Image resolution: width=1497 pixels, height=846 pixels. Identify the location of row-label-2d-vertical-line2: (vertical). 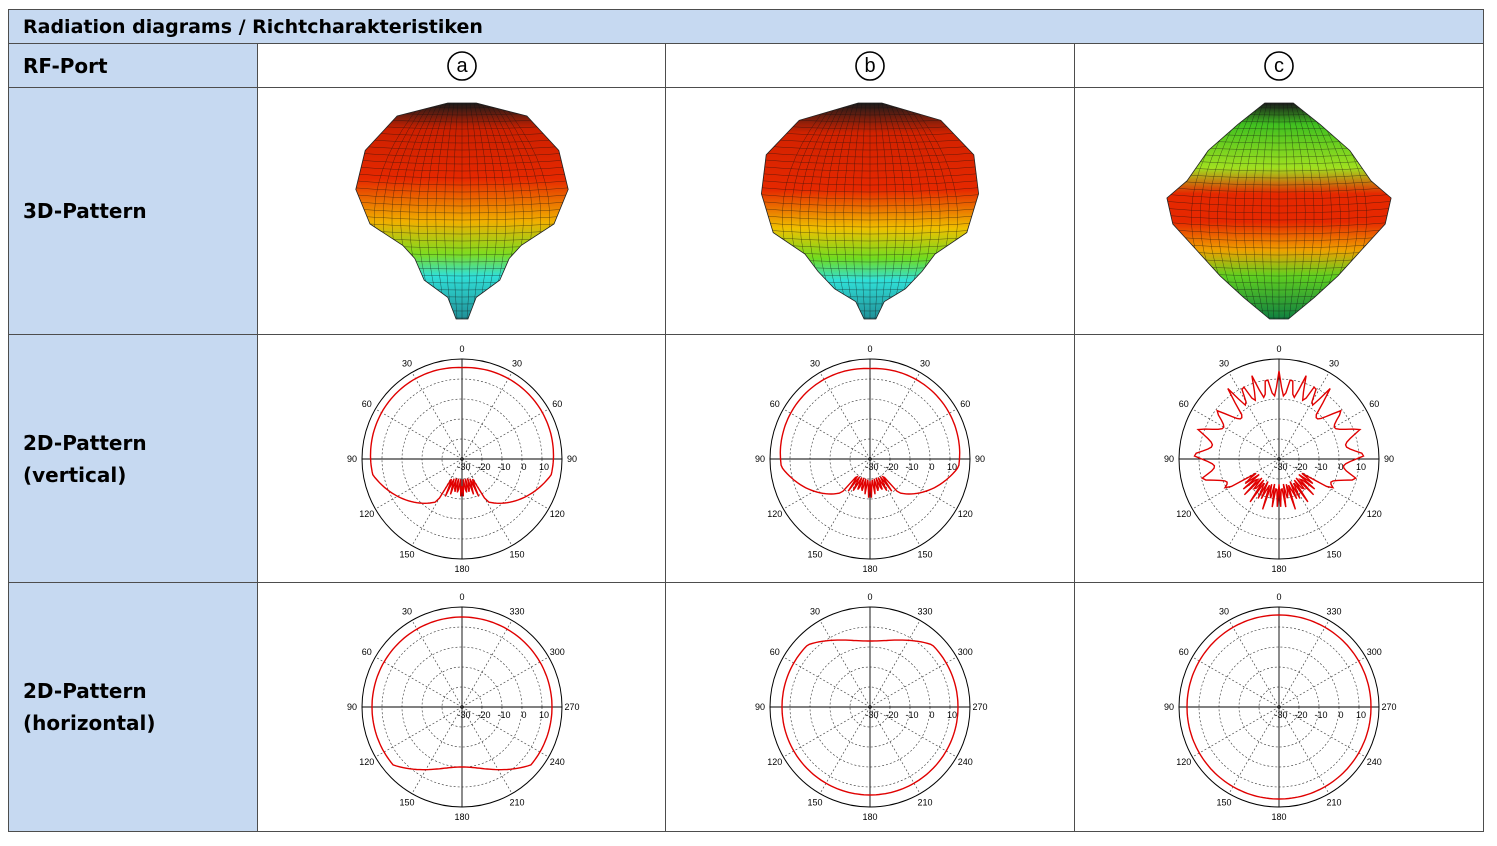
(75, 474).